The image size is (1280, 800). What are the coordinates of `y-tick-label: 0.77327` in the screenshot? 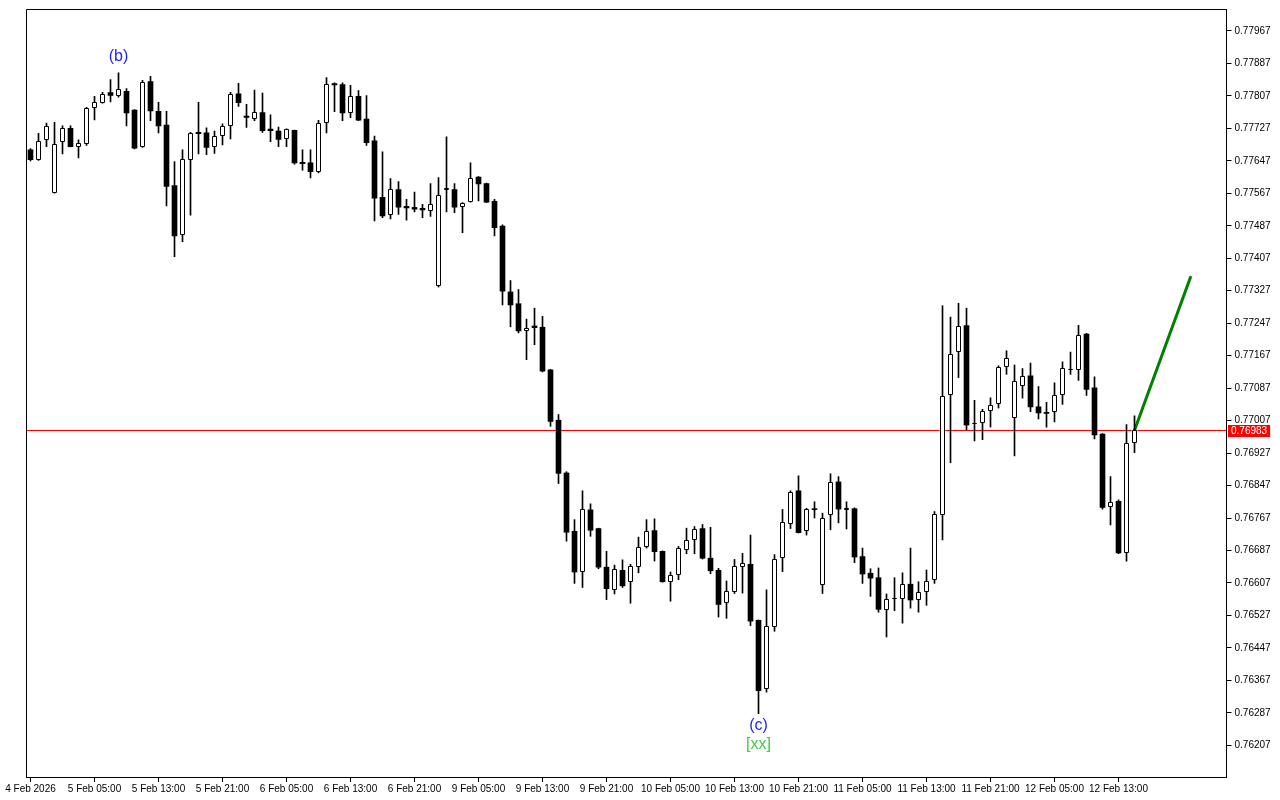 It's located at (1253, 290).